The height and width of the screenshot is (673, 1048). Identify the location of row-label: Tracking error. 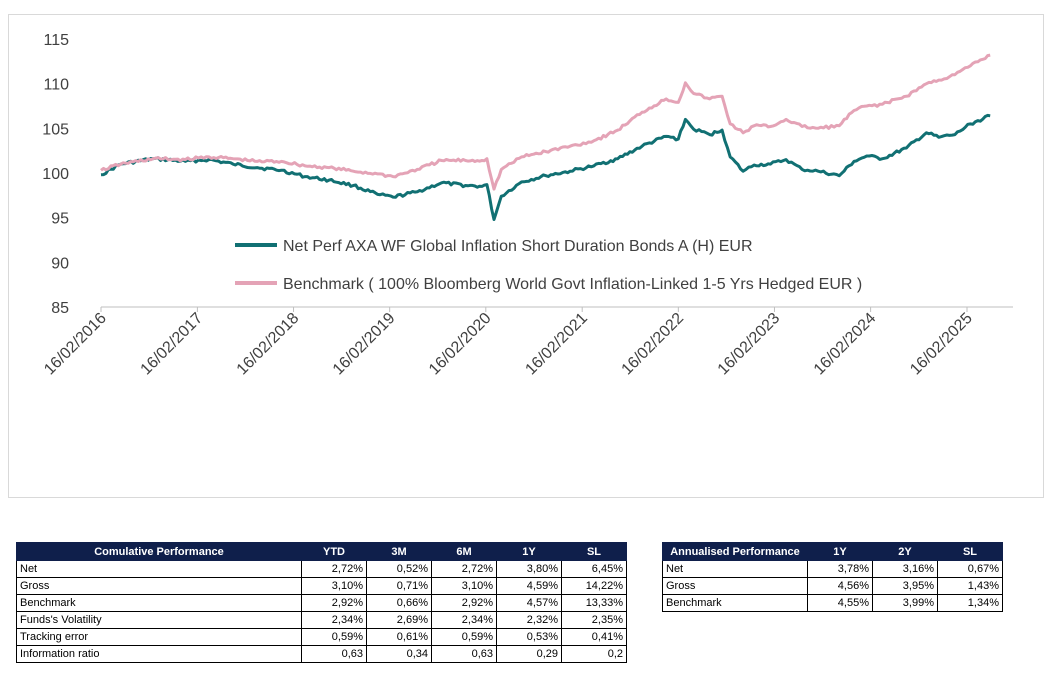
(159, 637).